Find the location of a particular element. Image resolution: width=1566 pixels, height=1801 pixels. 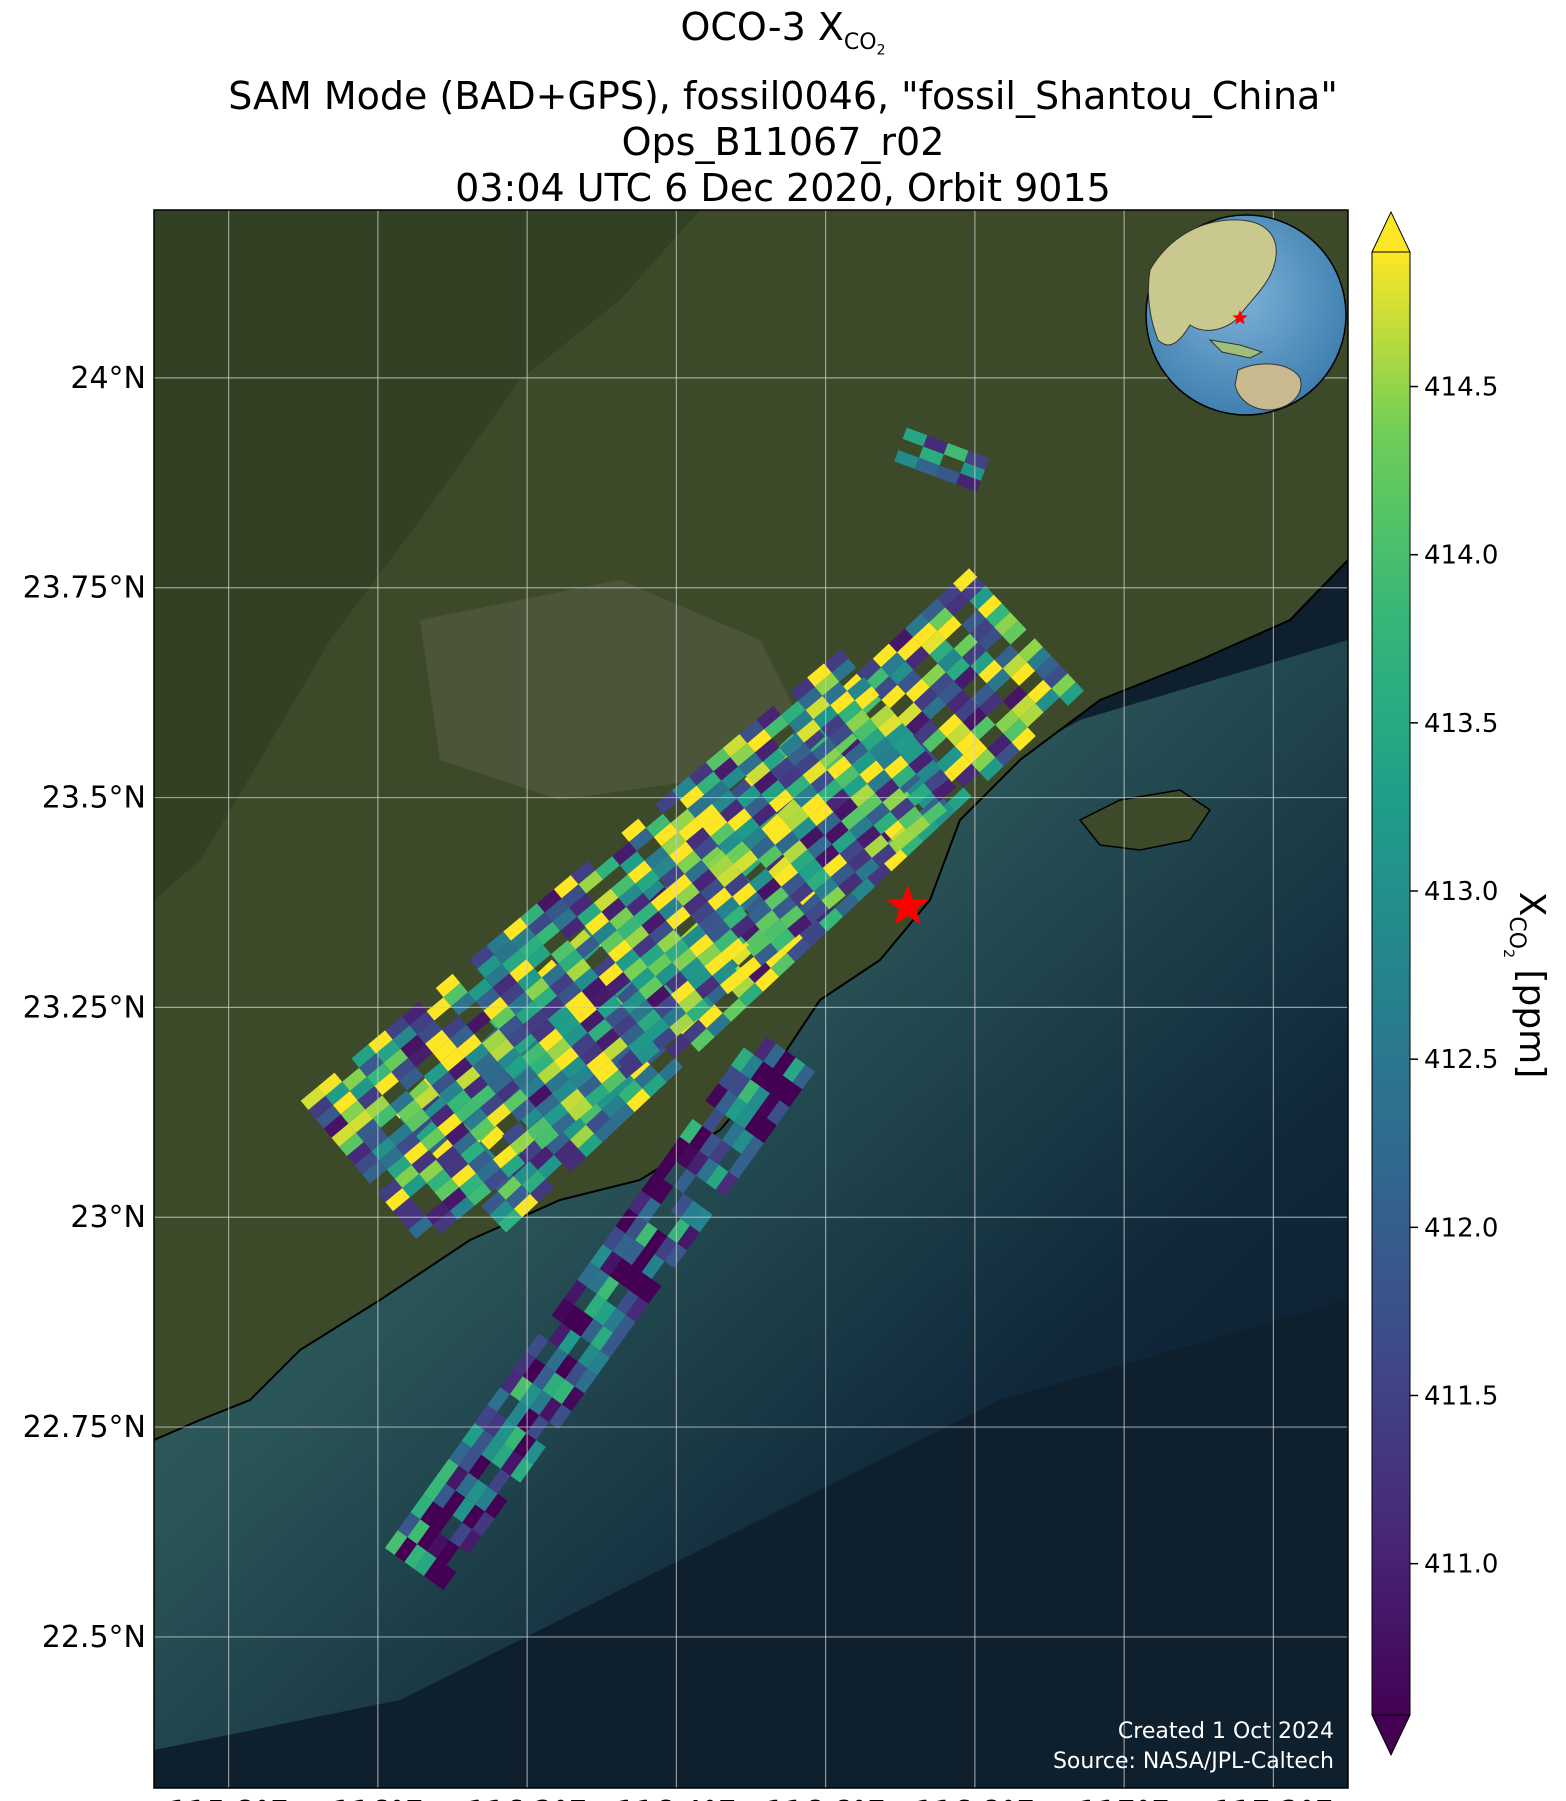

colorbar-gradient is located at coordinates (1391, 983).